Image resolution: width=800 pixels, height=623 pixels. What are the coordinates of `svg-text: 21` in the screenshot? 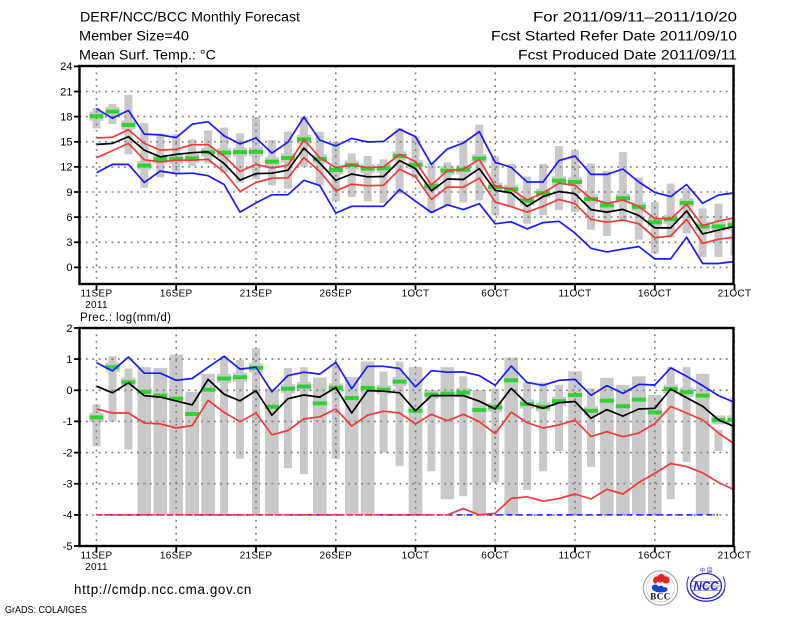 It's located at (66, 92).